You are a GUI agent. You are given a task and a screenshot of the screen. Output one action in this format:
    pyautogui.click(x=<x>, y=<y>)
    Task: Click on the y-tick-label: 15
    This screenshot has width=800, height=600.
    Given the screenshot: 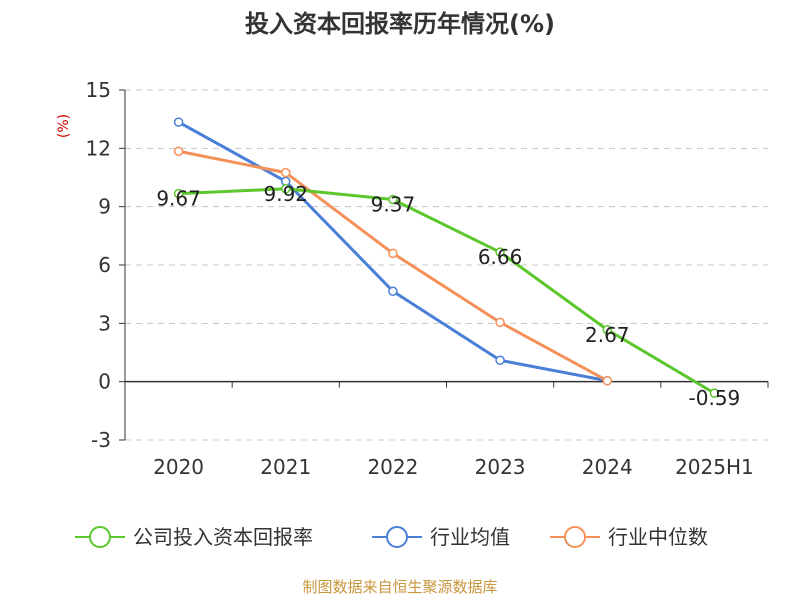 What is the action you would take?
    pyautogui.click(x=98, y=90)
    